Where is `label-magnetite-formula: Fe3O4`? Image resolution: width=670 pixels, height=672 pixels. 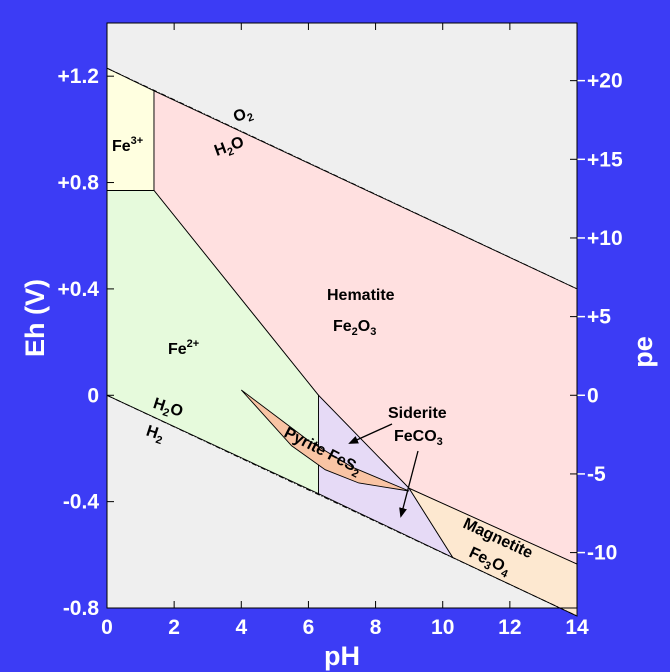
label-magnetite-formula: Fe3O4 is located at coordinates (489, 562).